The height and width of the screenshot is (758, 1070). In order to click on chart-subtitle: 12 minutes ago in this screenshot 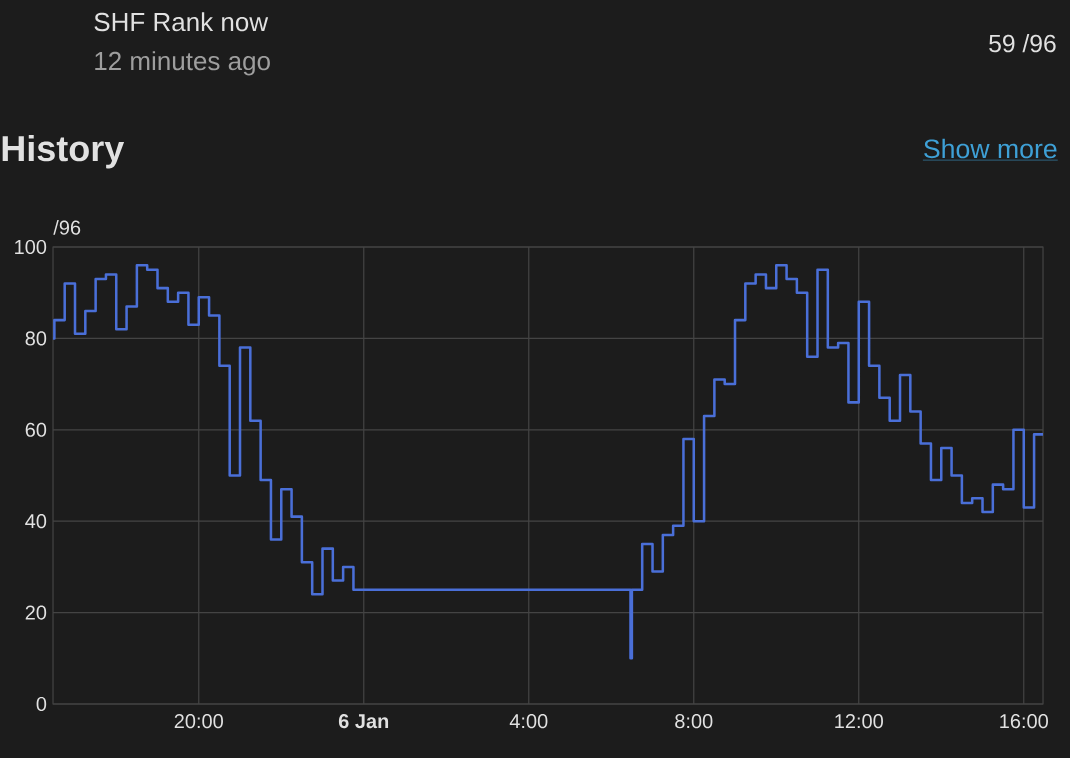, I will do `click(182, 63)`.